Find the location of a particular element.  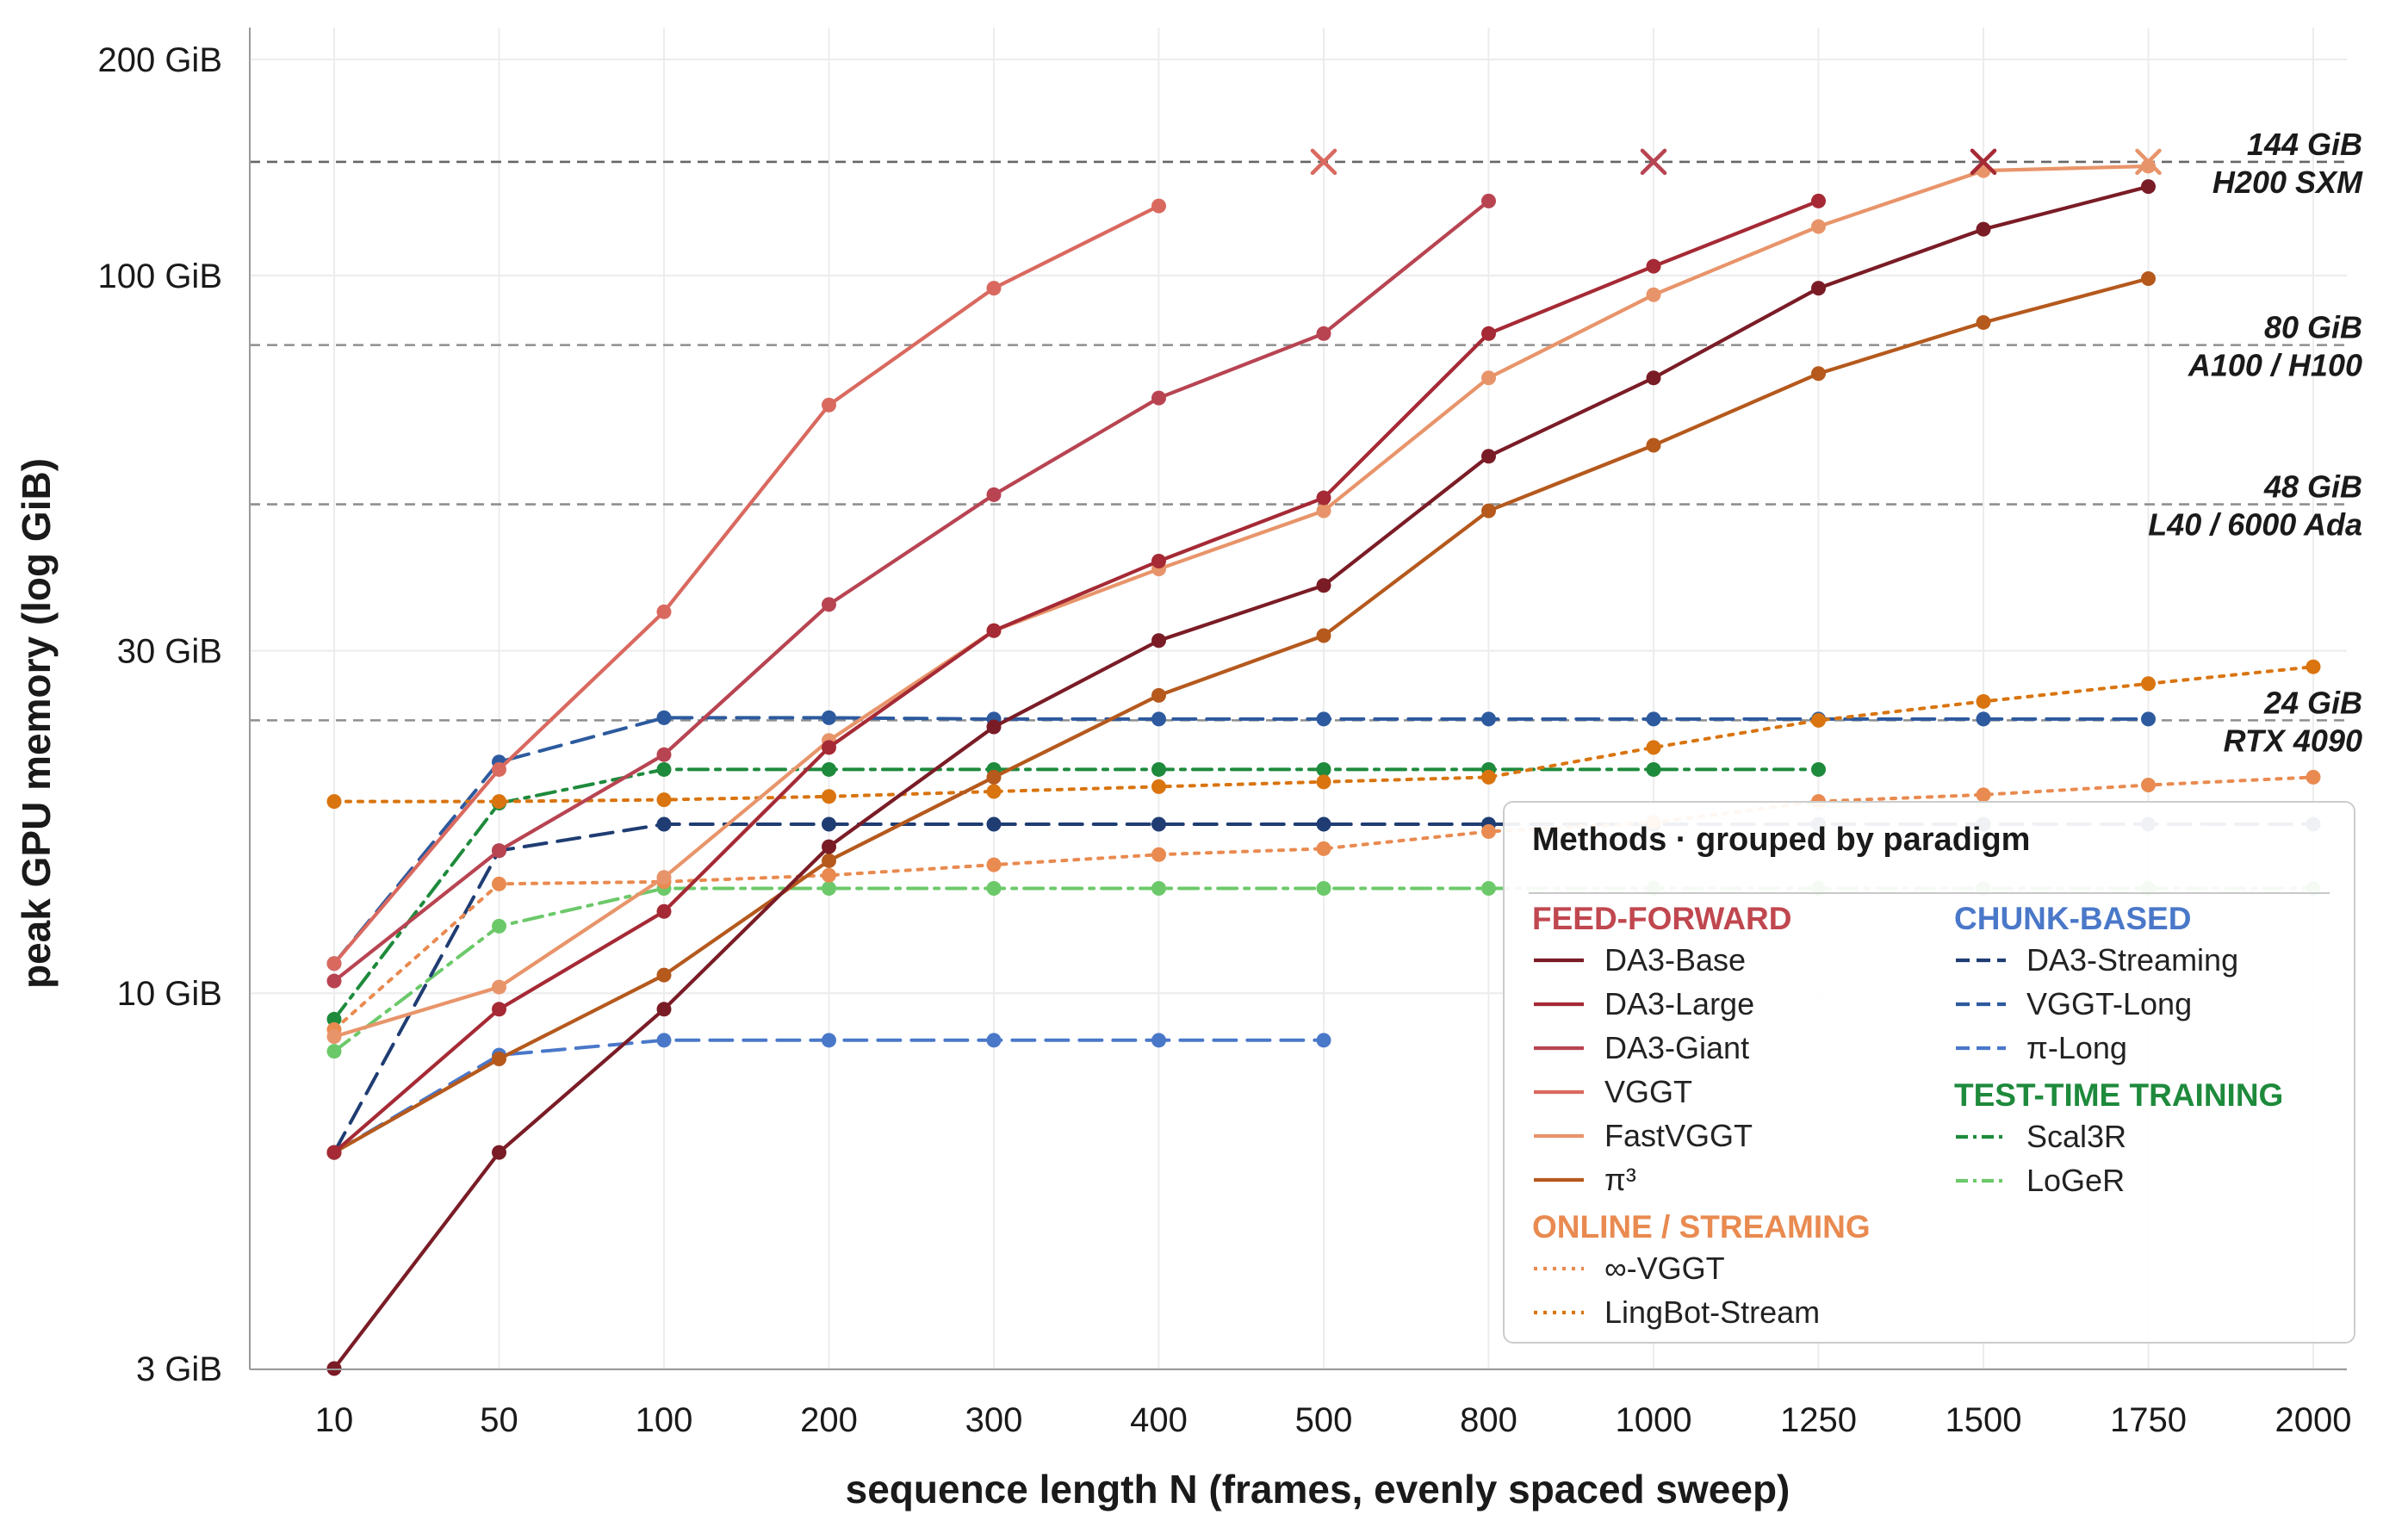

x-tick-label: 800 is located at coordinates (1489, 1420).